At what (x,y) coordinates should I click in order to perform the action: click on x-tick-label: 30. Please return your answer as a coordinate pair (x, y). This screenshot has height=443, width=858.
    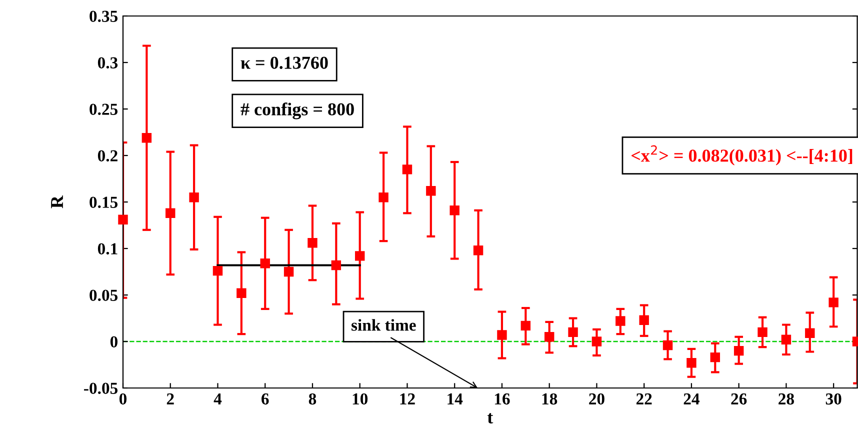
    Looking at the image, I should click on (834, 399).